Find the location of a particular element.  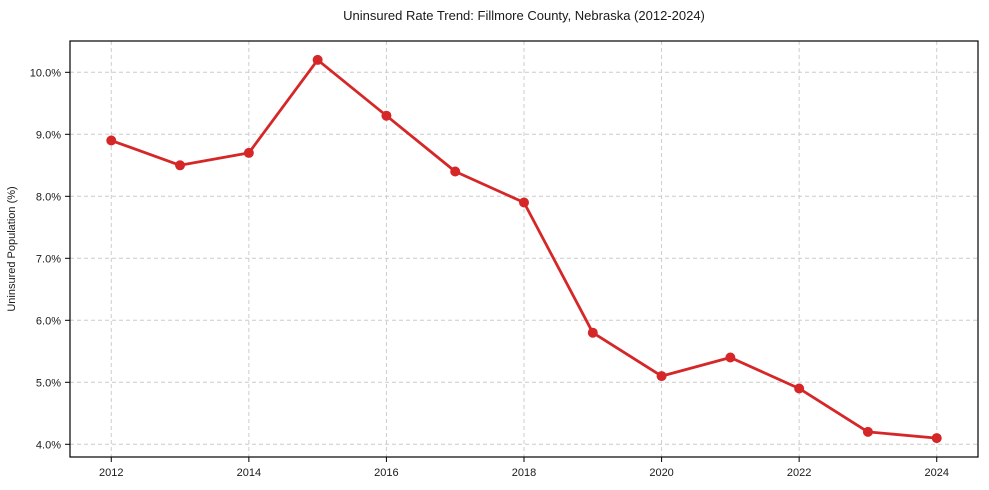

y-tick-label: 6.0% is located at coordinates (48, 321).